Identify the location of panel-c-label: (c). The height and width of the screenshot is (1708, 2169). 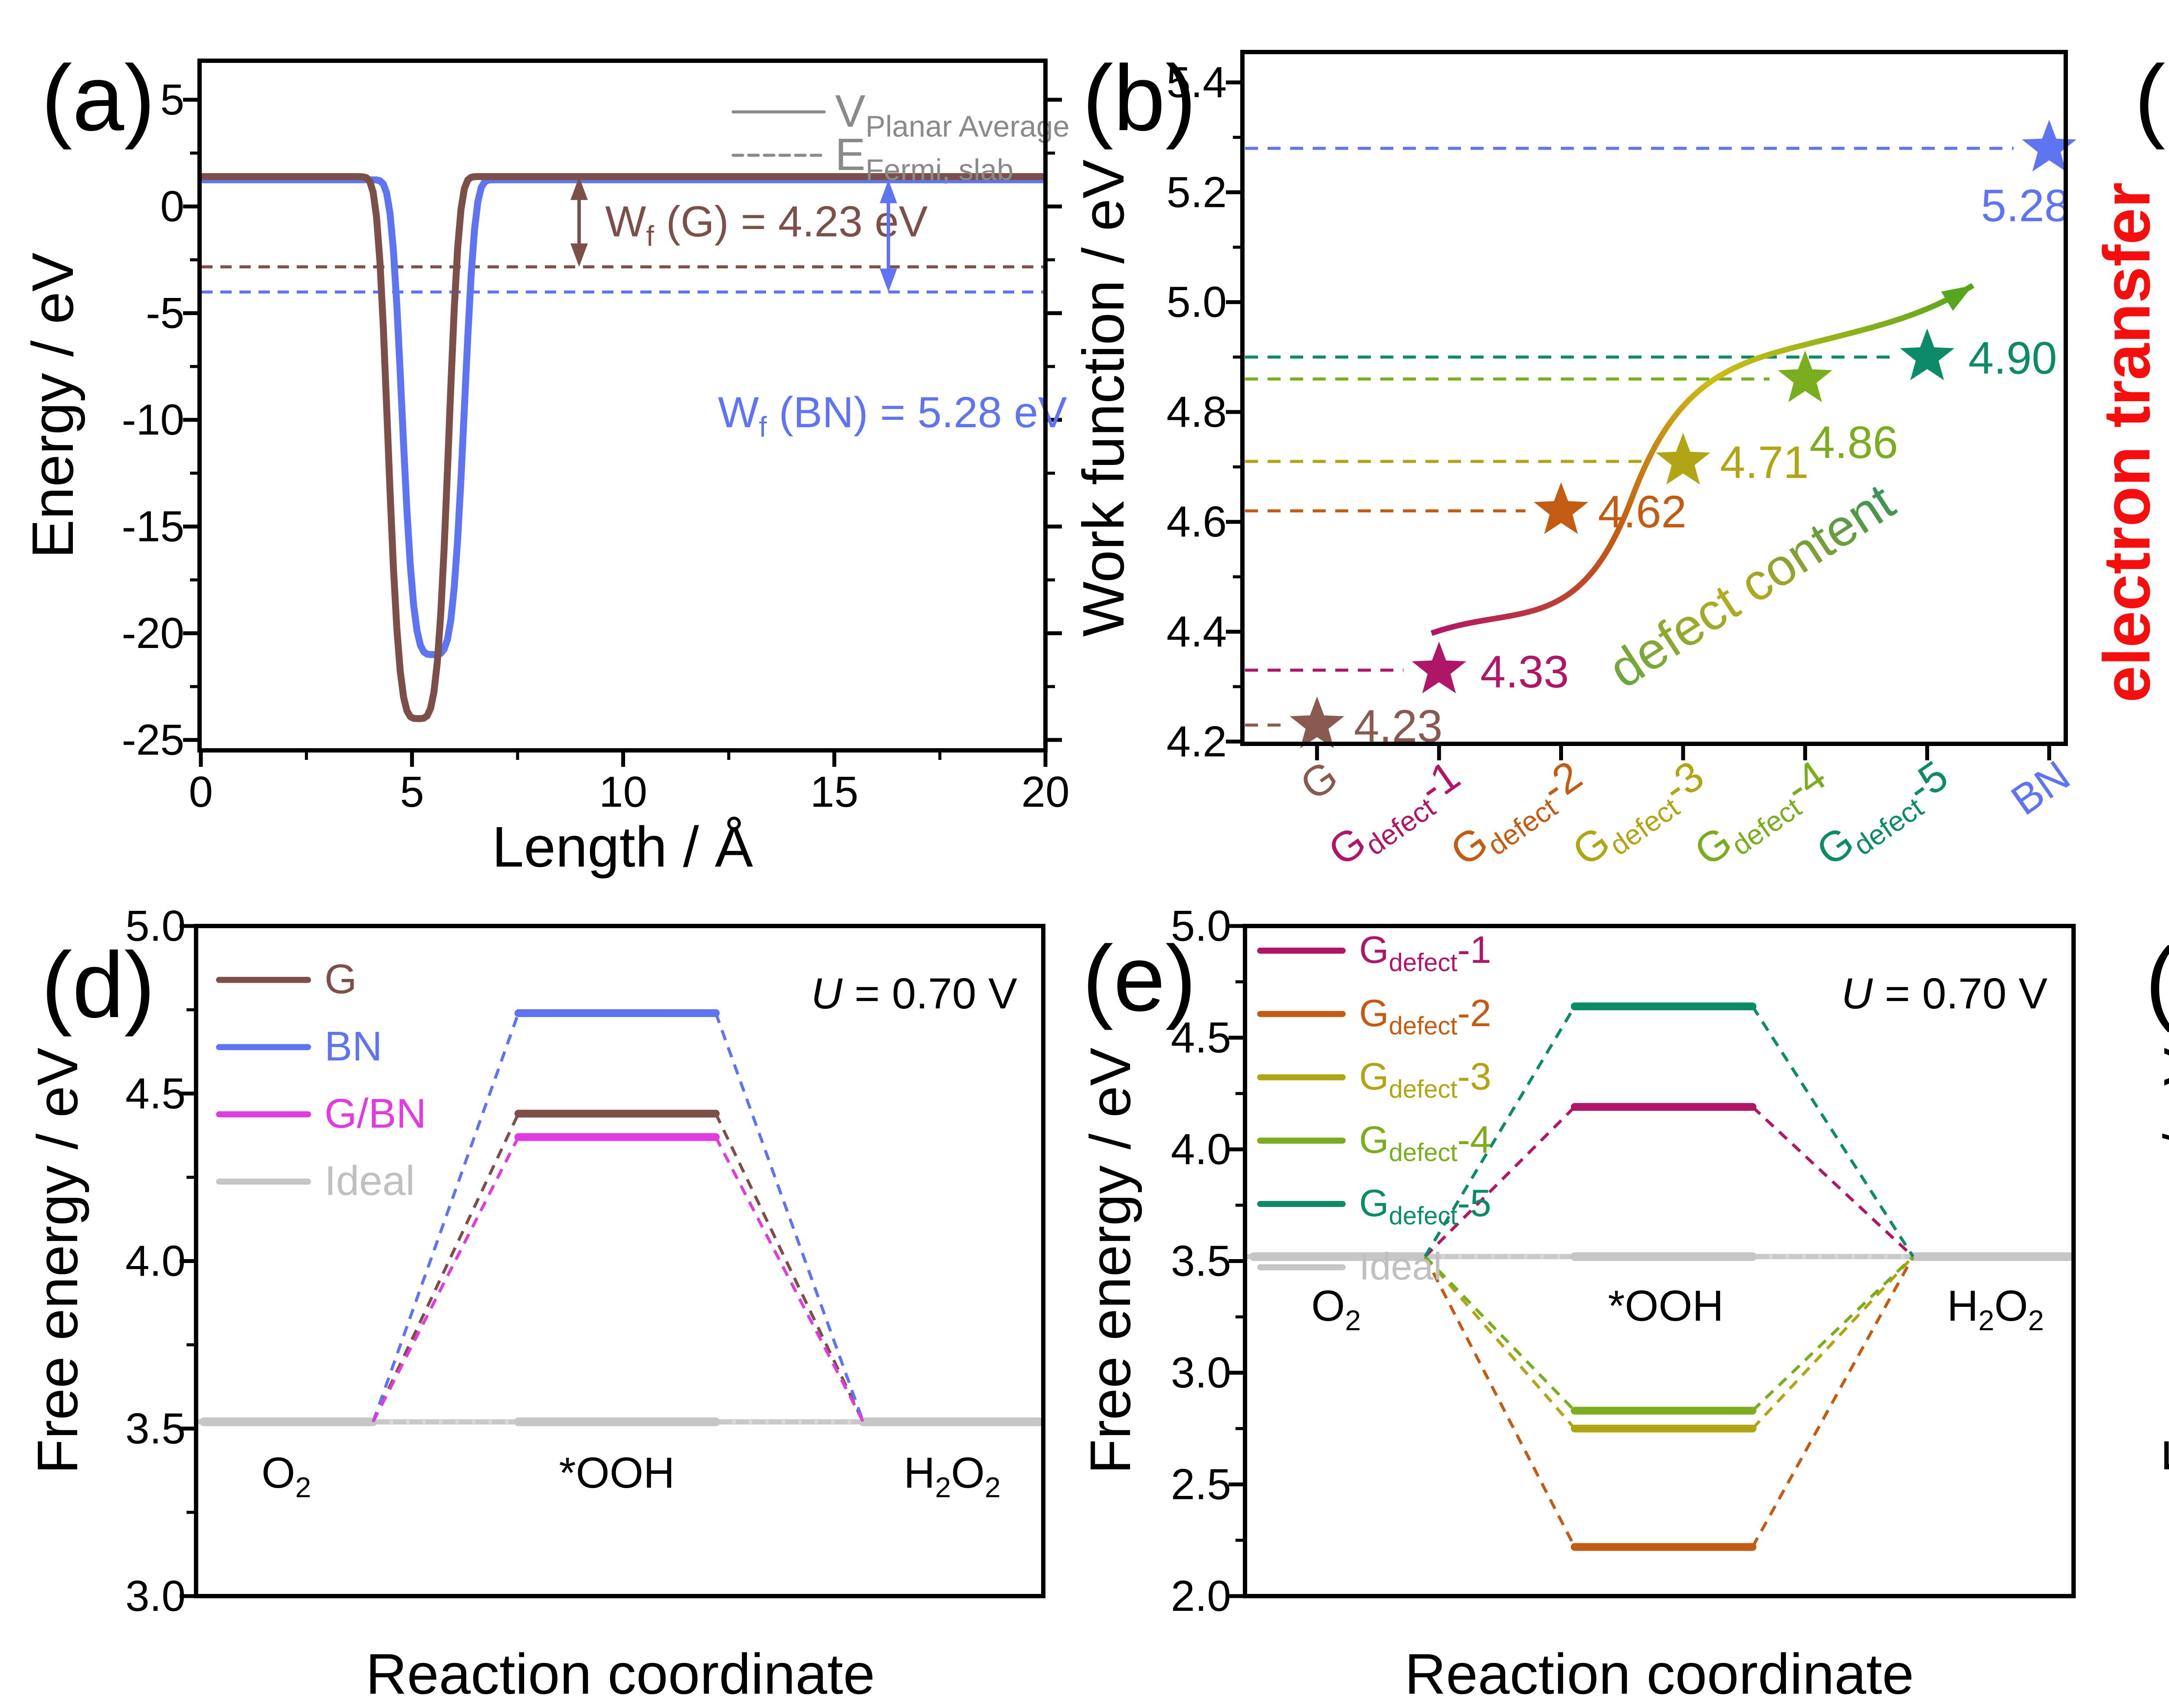
(2151, 98).